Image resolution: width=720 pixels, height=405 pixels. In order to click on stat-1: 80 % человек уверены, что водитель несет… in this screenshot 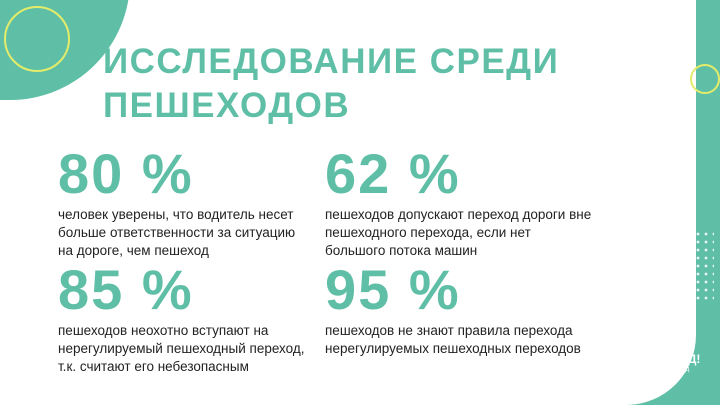, I will do `click(198, 203)`.